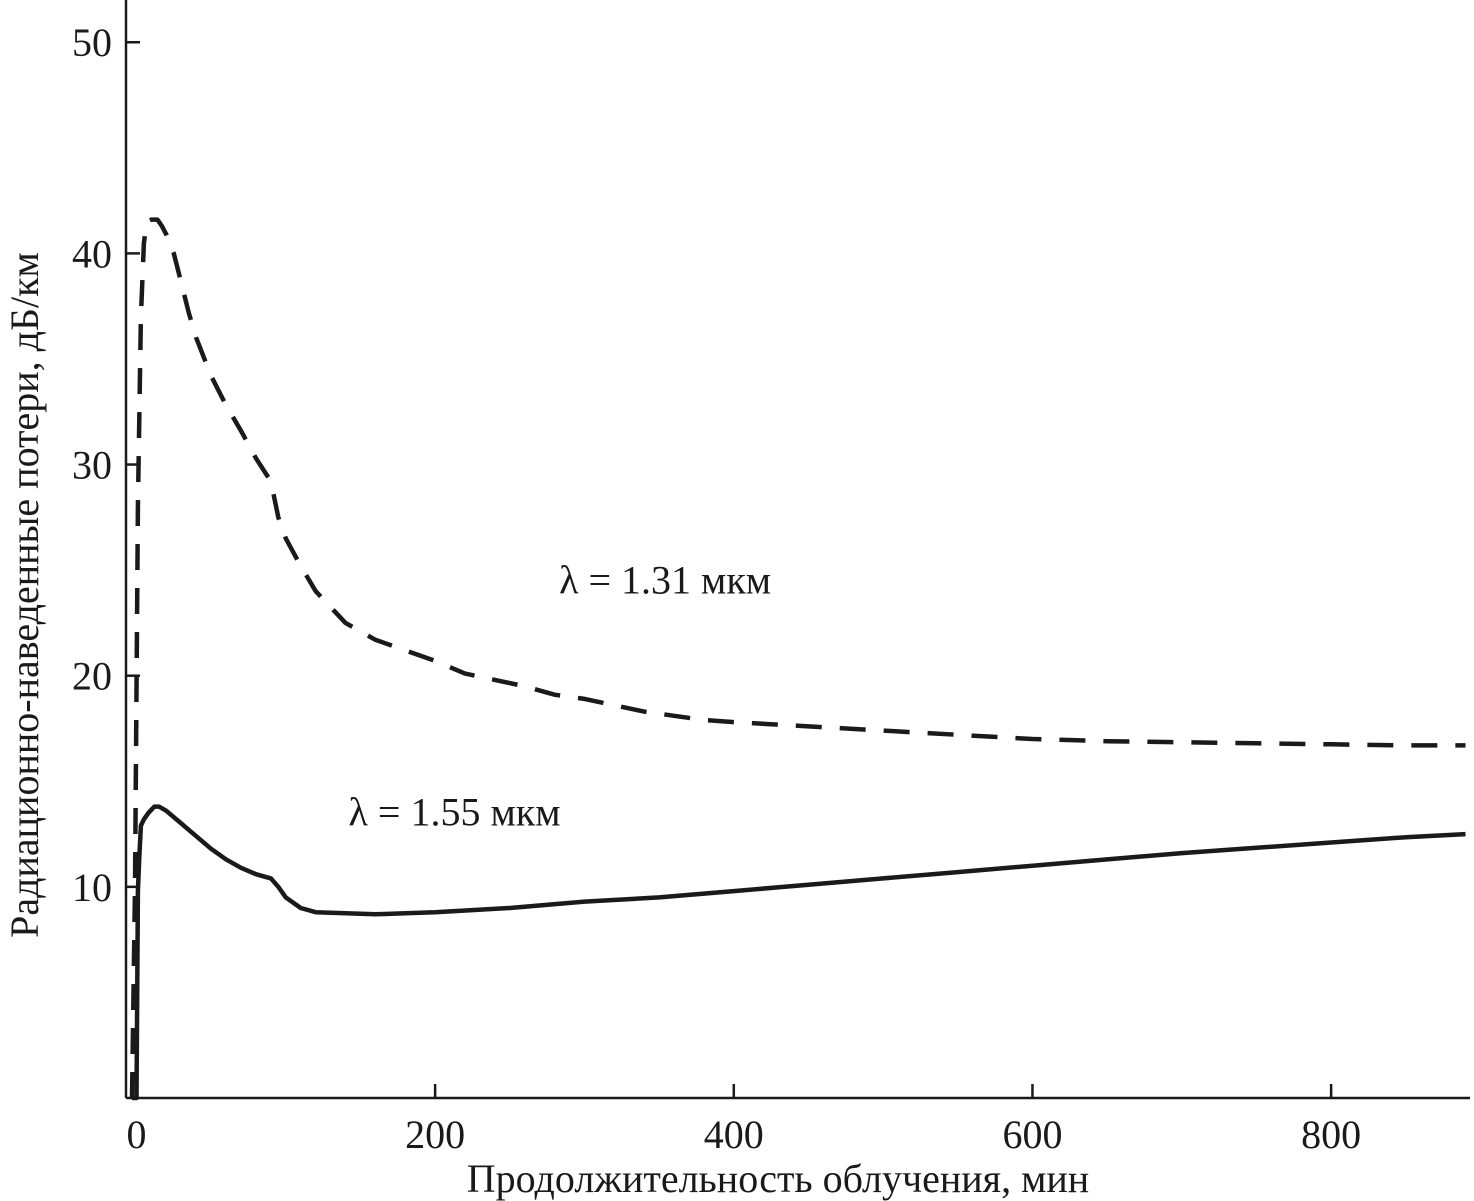 The height and width of the screenshot is (1201, 1474). What do you see at coordinates (665, 579) in the screenshot?
I see `annotation-lambda-1-31: λ = 1.31 мкм` at bounding box center [665, 579].